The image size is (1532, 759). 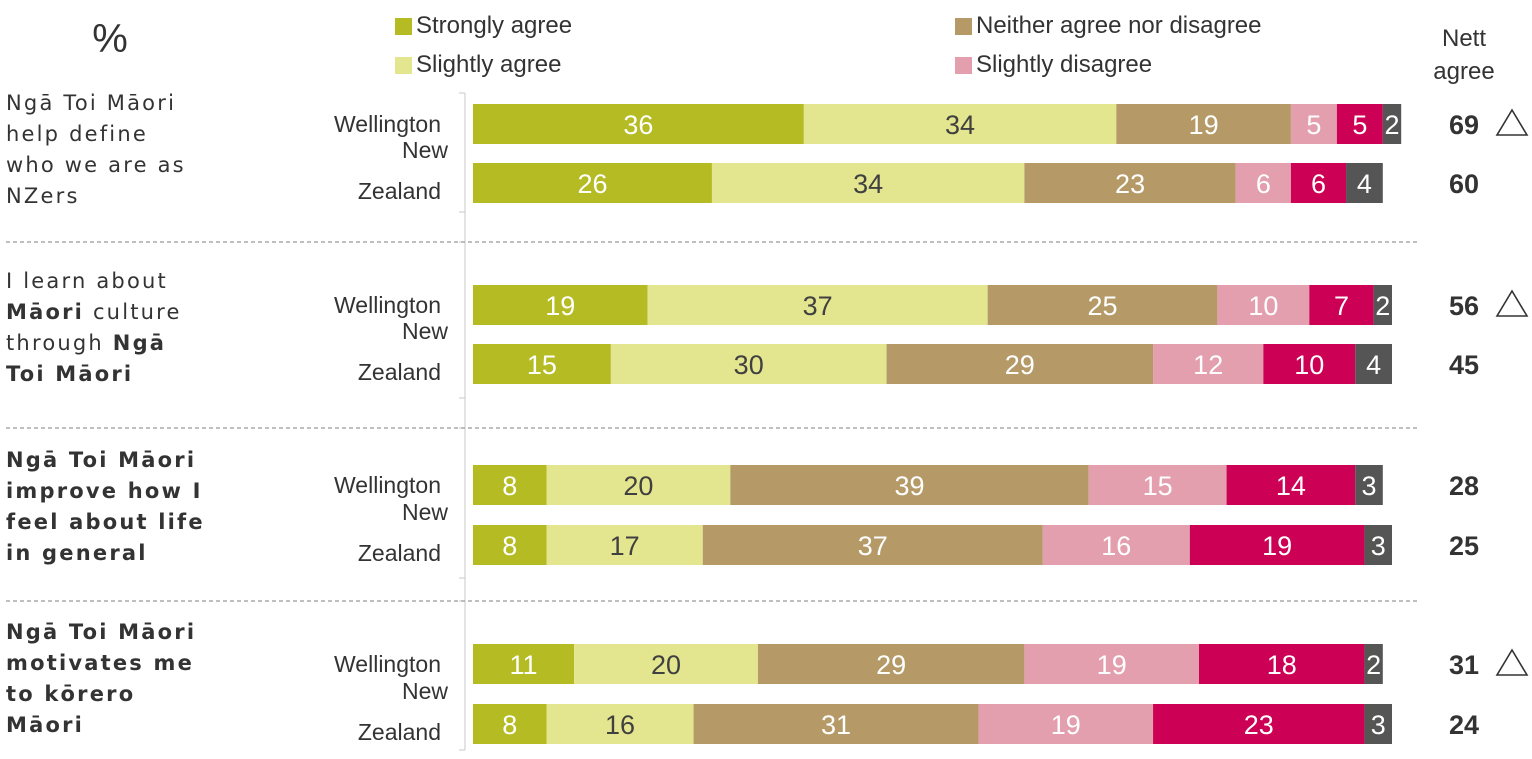 I want to click on question-label-line: feel about life, so click(x=136, y=522).